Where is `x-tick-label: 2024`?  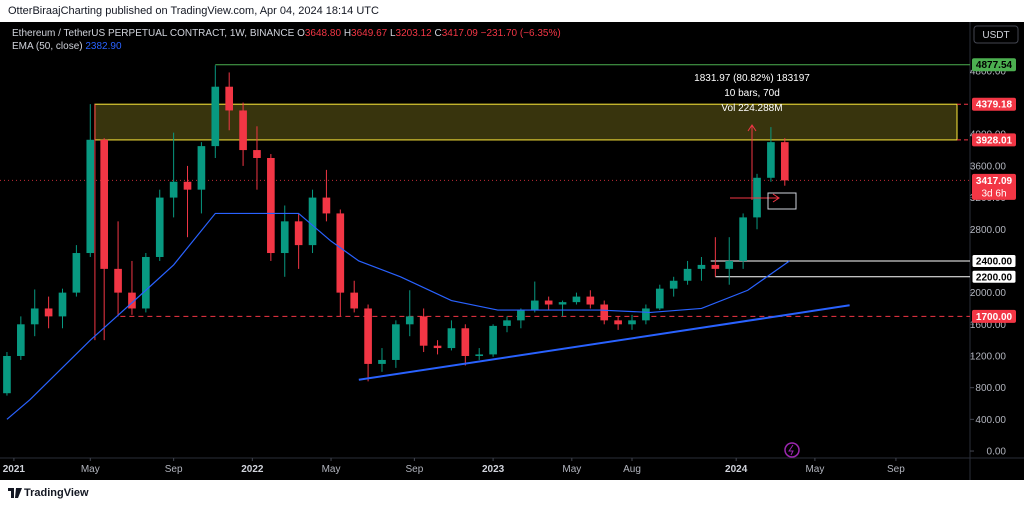
x-tick-label: 2024 is located at coordinates (736, 469).